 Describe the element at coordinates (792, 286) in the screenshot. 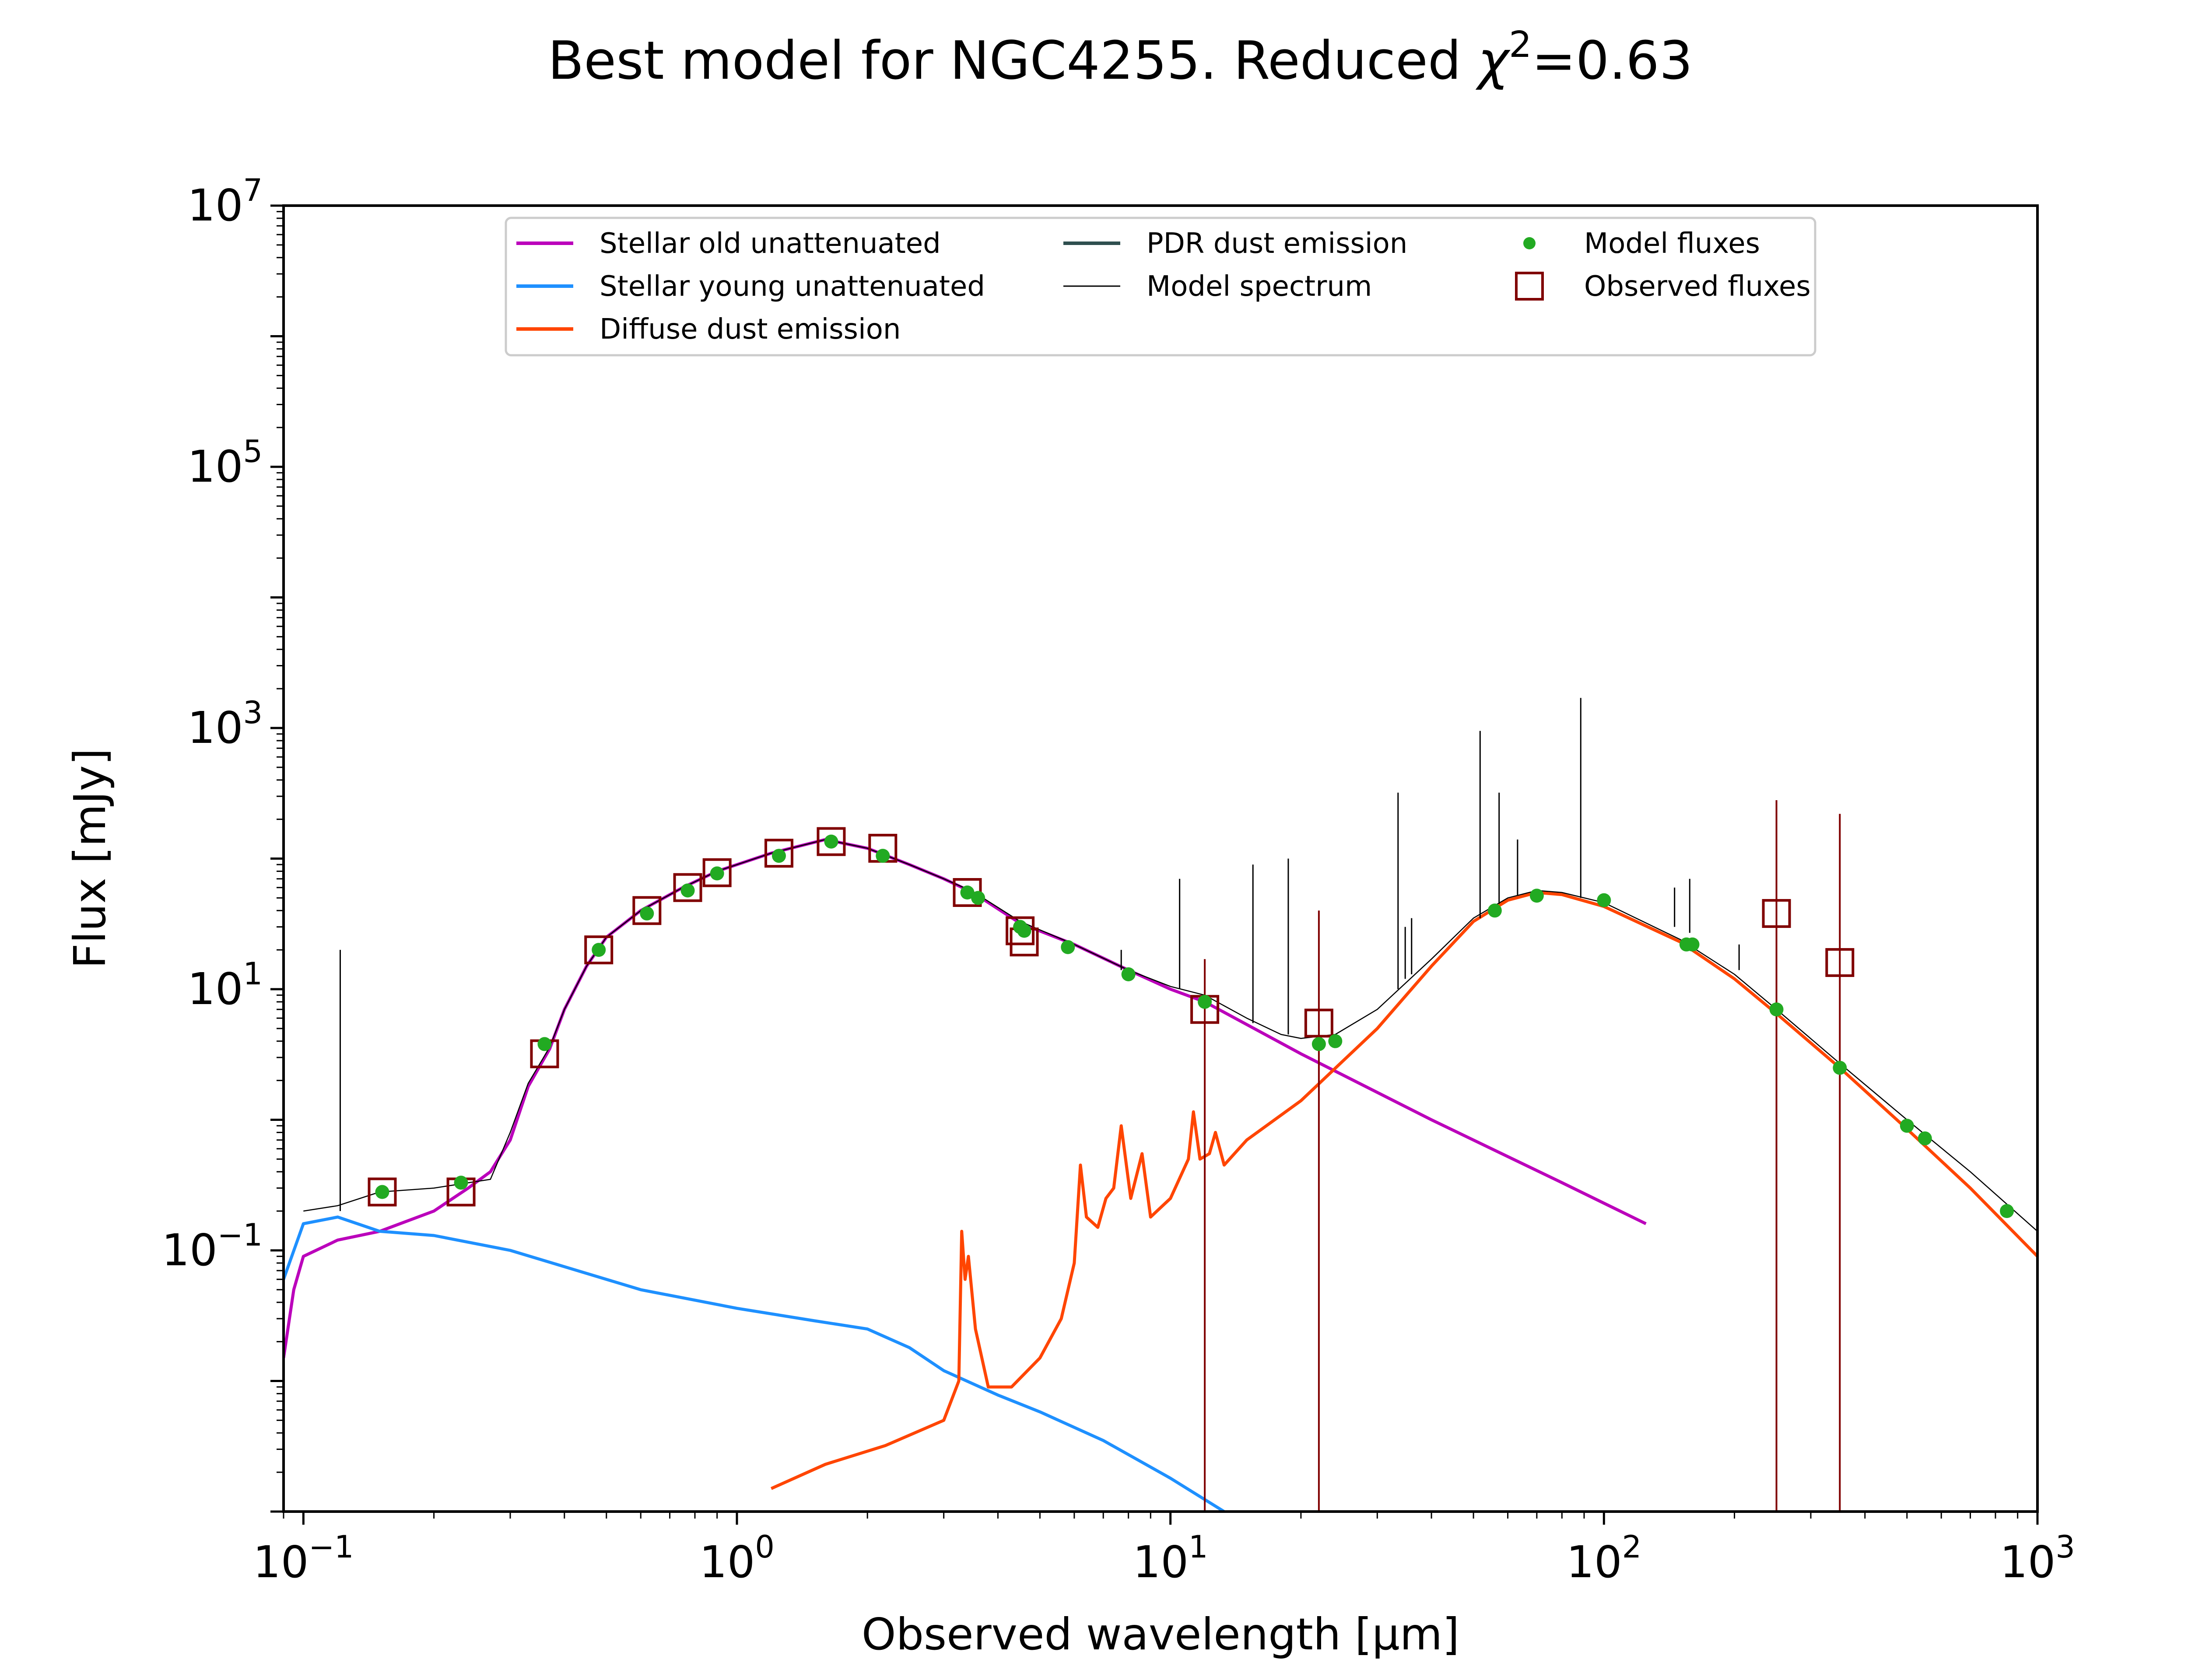

I see `legend-label: Stellar young unattenuated` at that location.